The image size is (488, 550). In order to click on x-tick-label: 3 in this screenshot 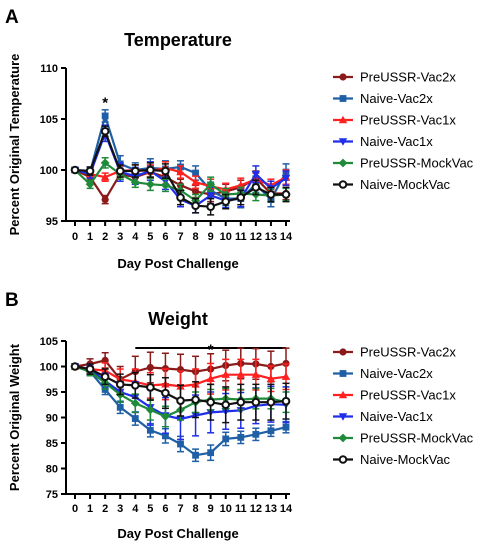, I will do `click(120, 237)`.